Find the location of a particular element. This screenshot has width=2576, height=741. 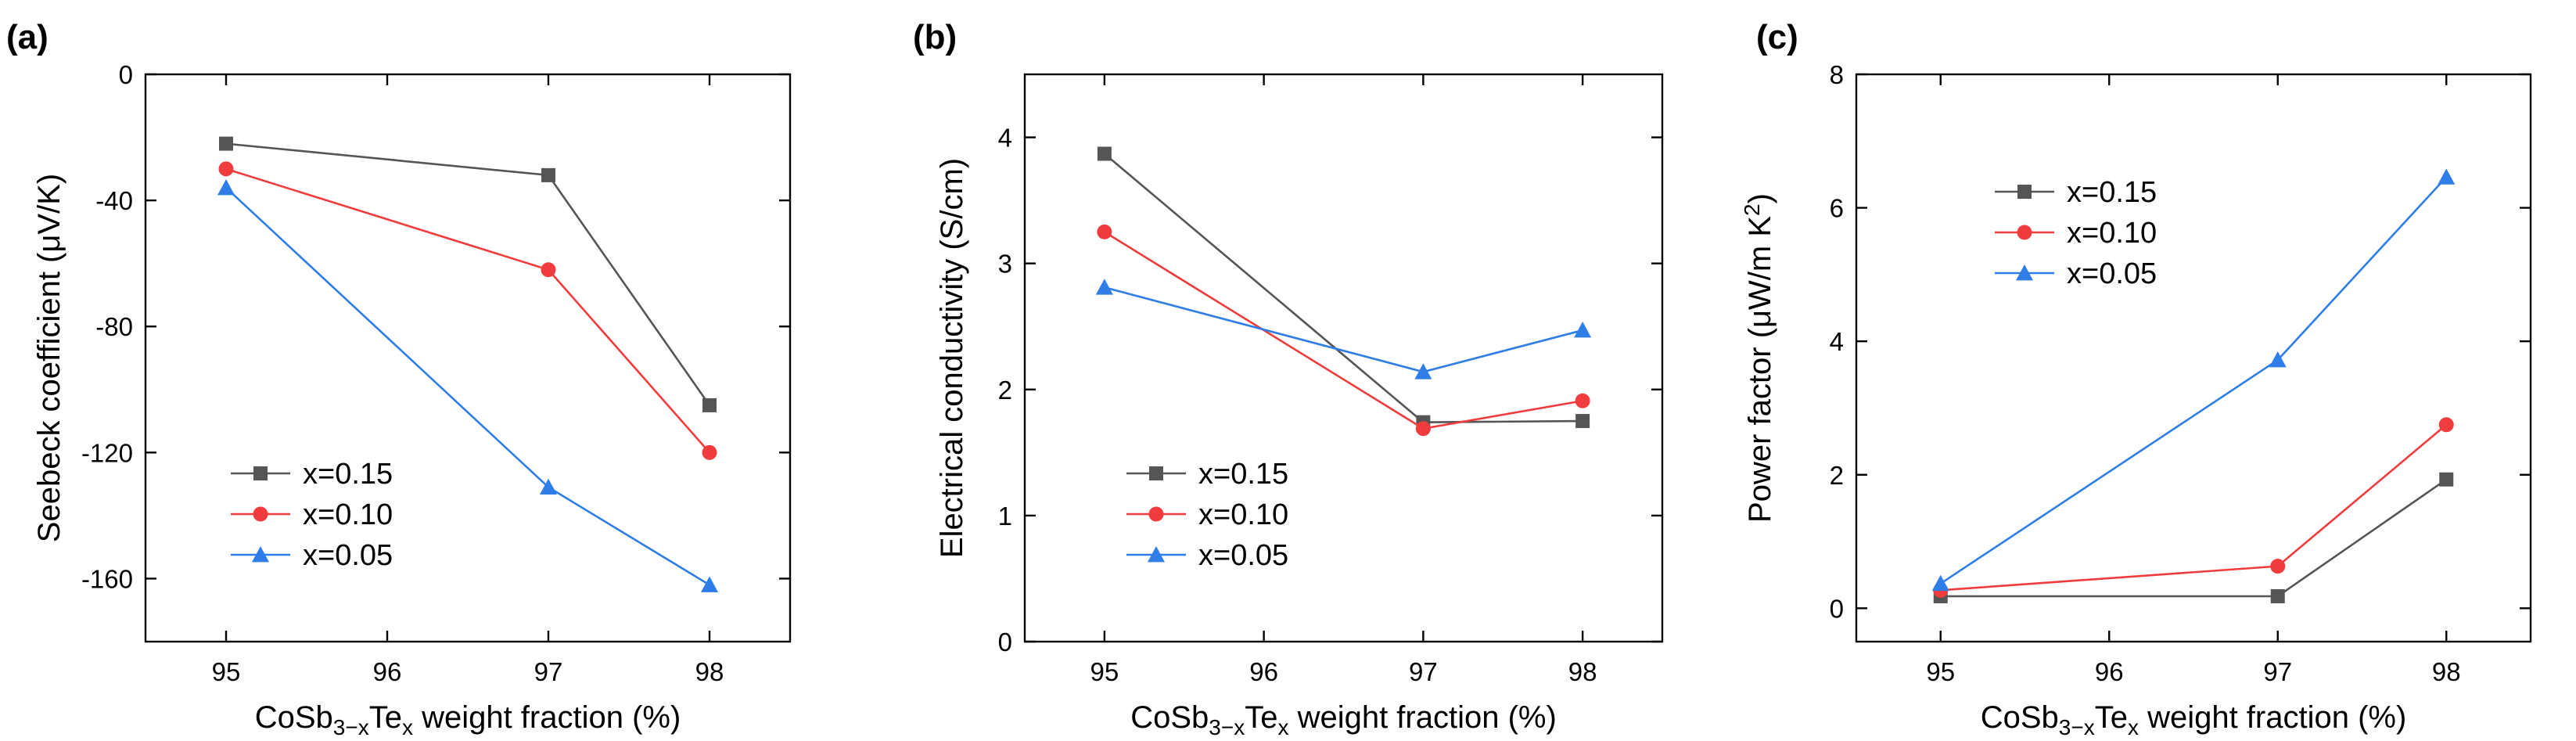

y-tick-label: -40 is located at coordinates (114, 200).